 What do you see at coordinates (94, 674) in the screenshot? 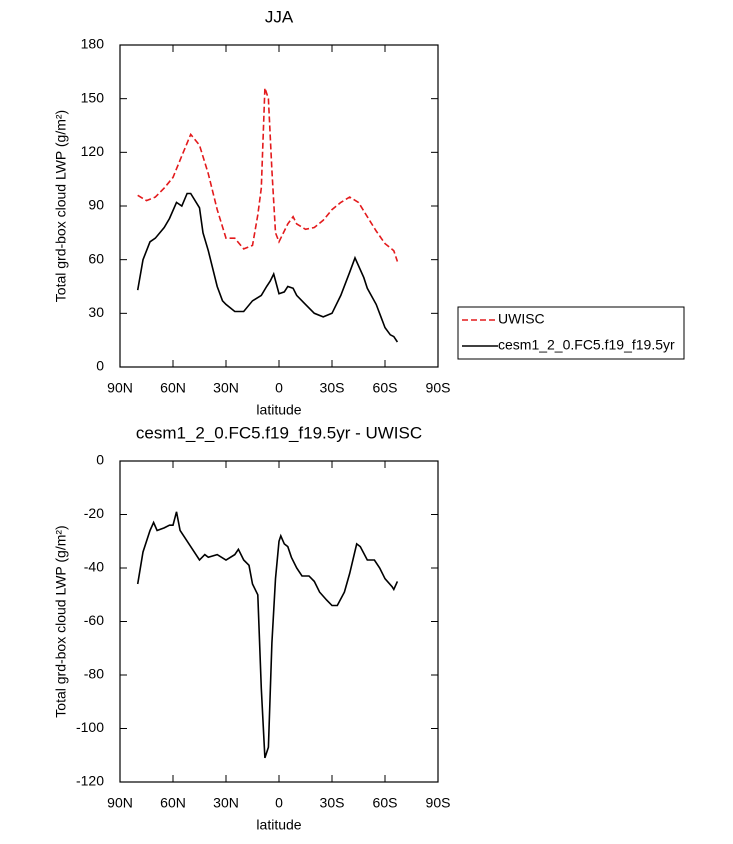
I see `y-tick-label: -80` at bounding box center [94, 674].